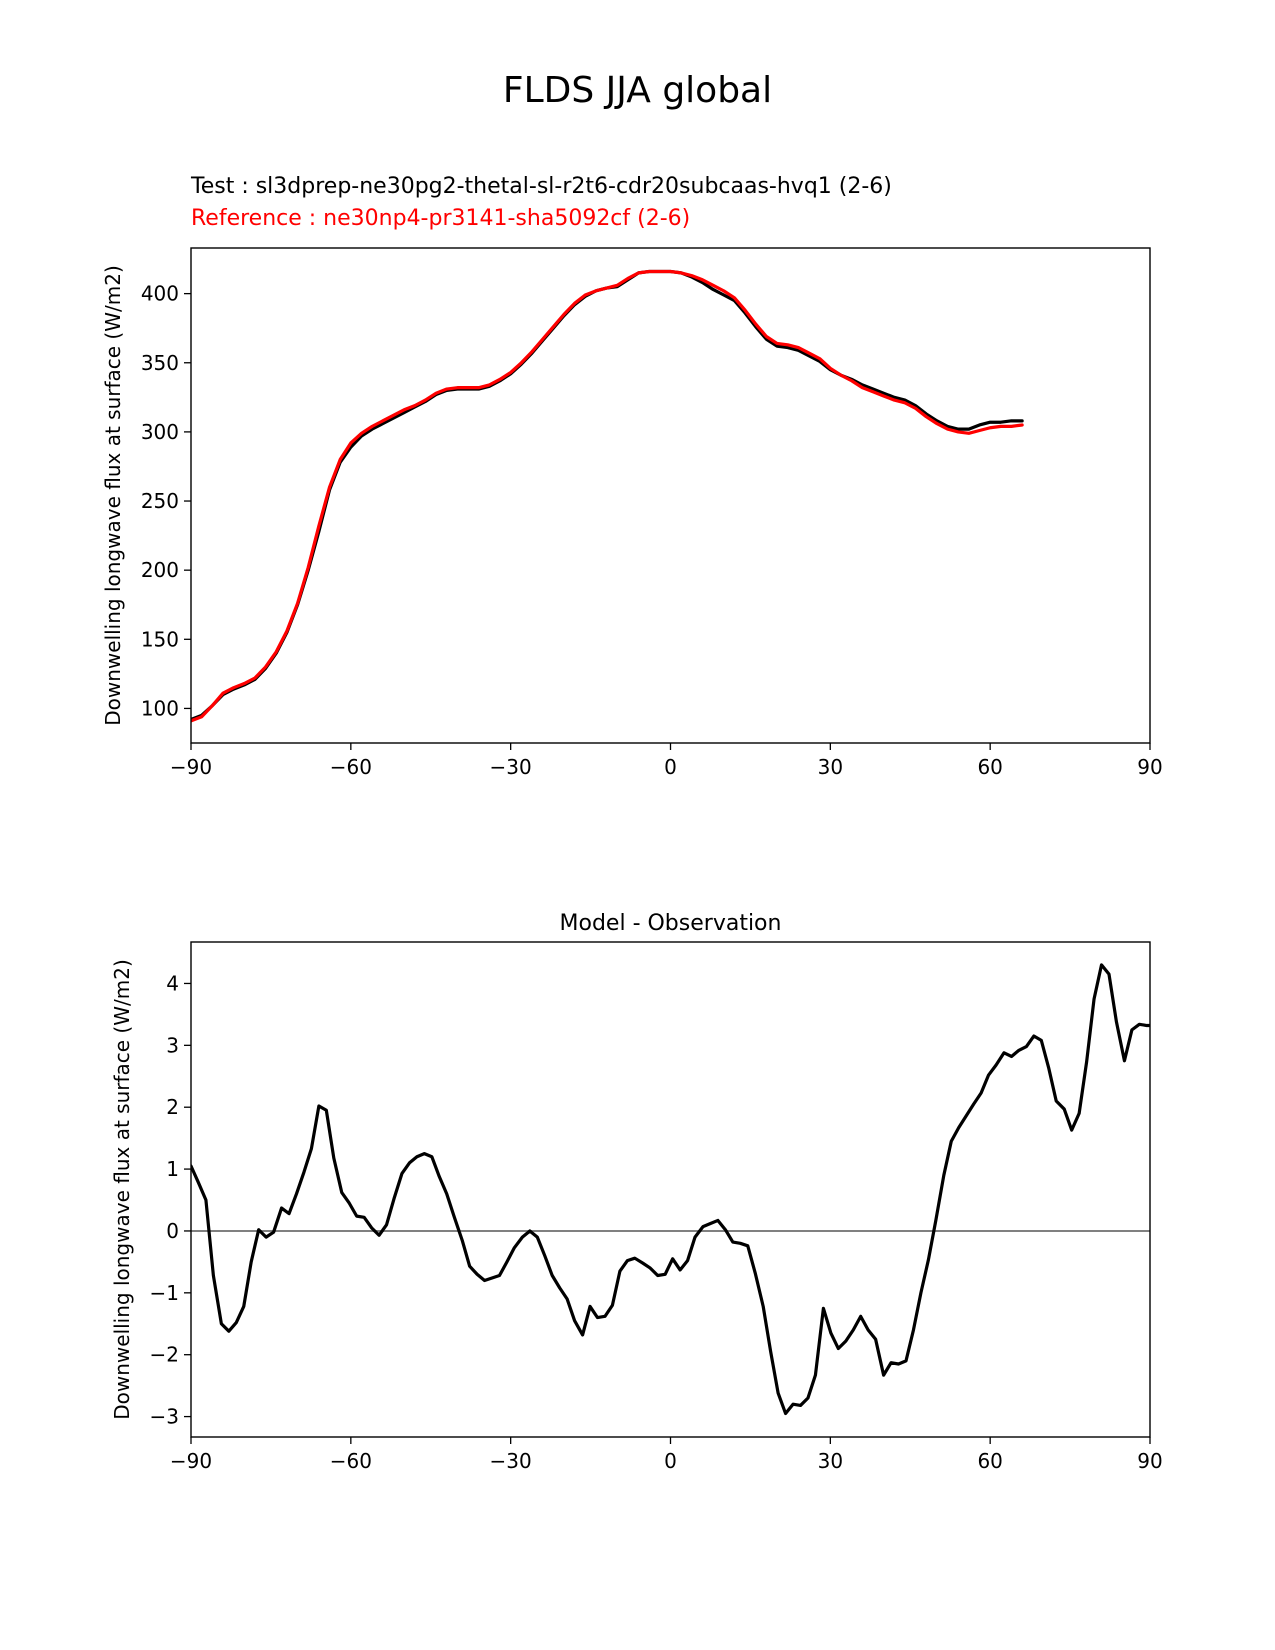  Describe the element at coordinates (160, 432) in the screenshot. I see `y-tick-label: 300` at that location.